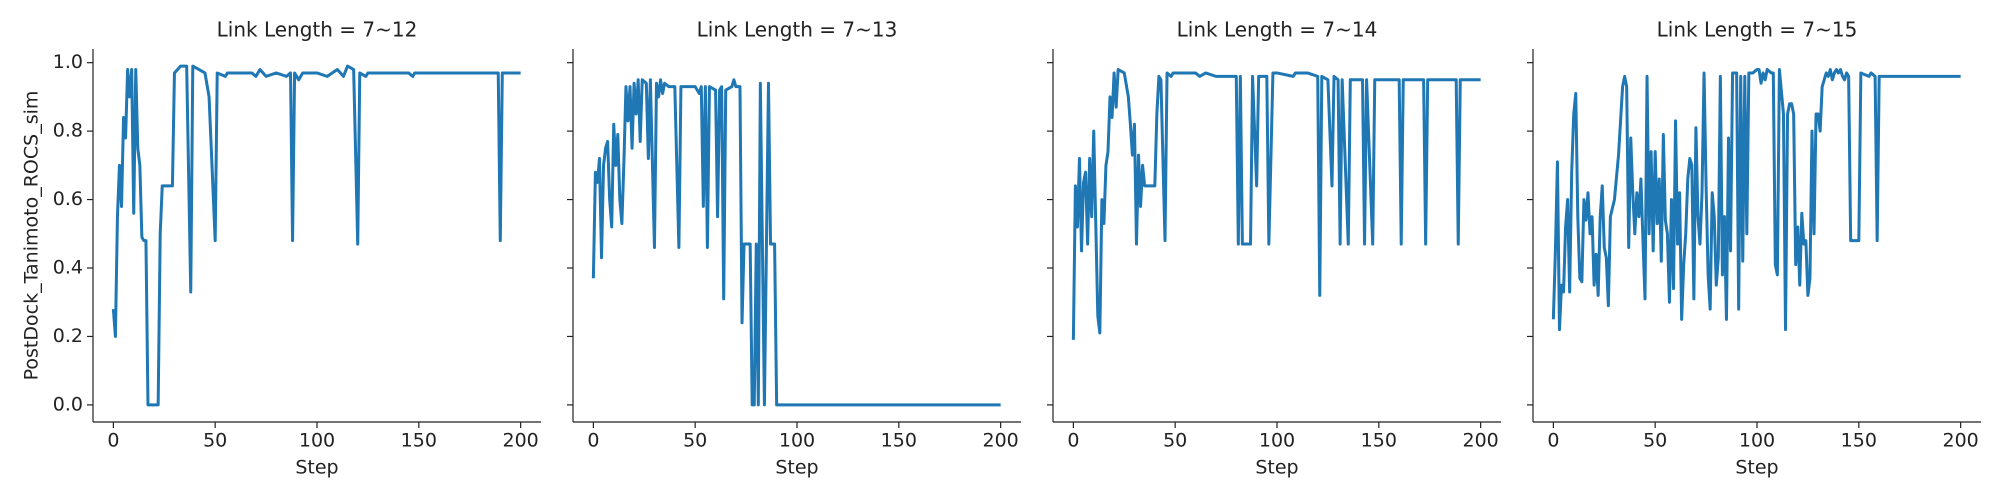  Describe the element at coordinates (68, 268) in the screenshot. I see `y-tick-label: 0.4` at that location.